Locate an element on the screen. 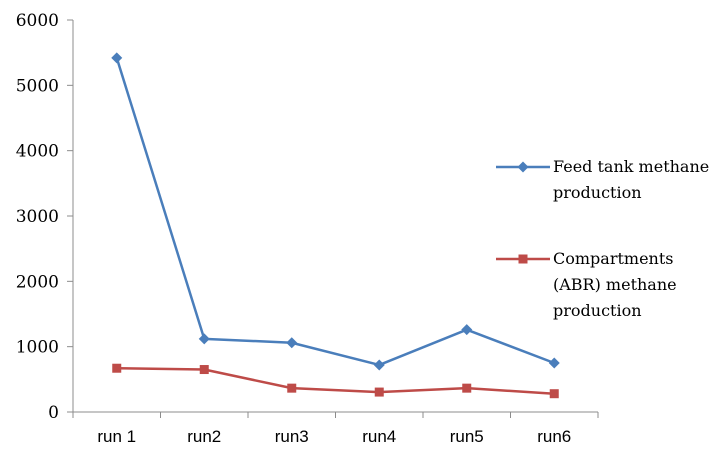 This screenshot has height=453, width=728. legend-entry-2: Compartments (ABR) methane production is located at coordinates (586, 284).